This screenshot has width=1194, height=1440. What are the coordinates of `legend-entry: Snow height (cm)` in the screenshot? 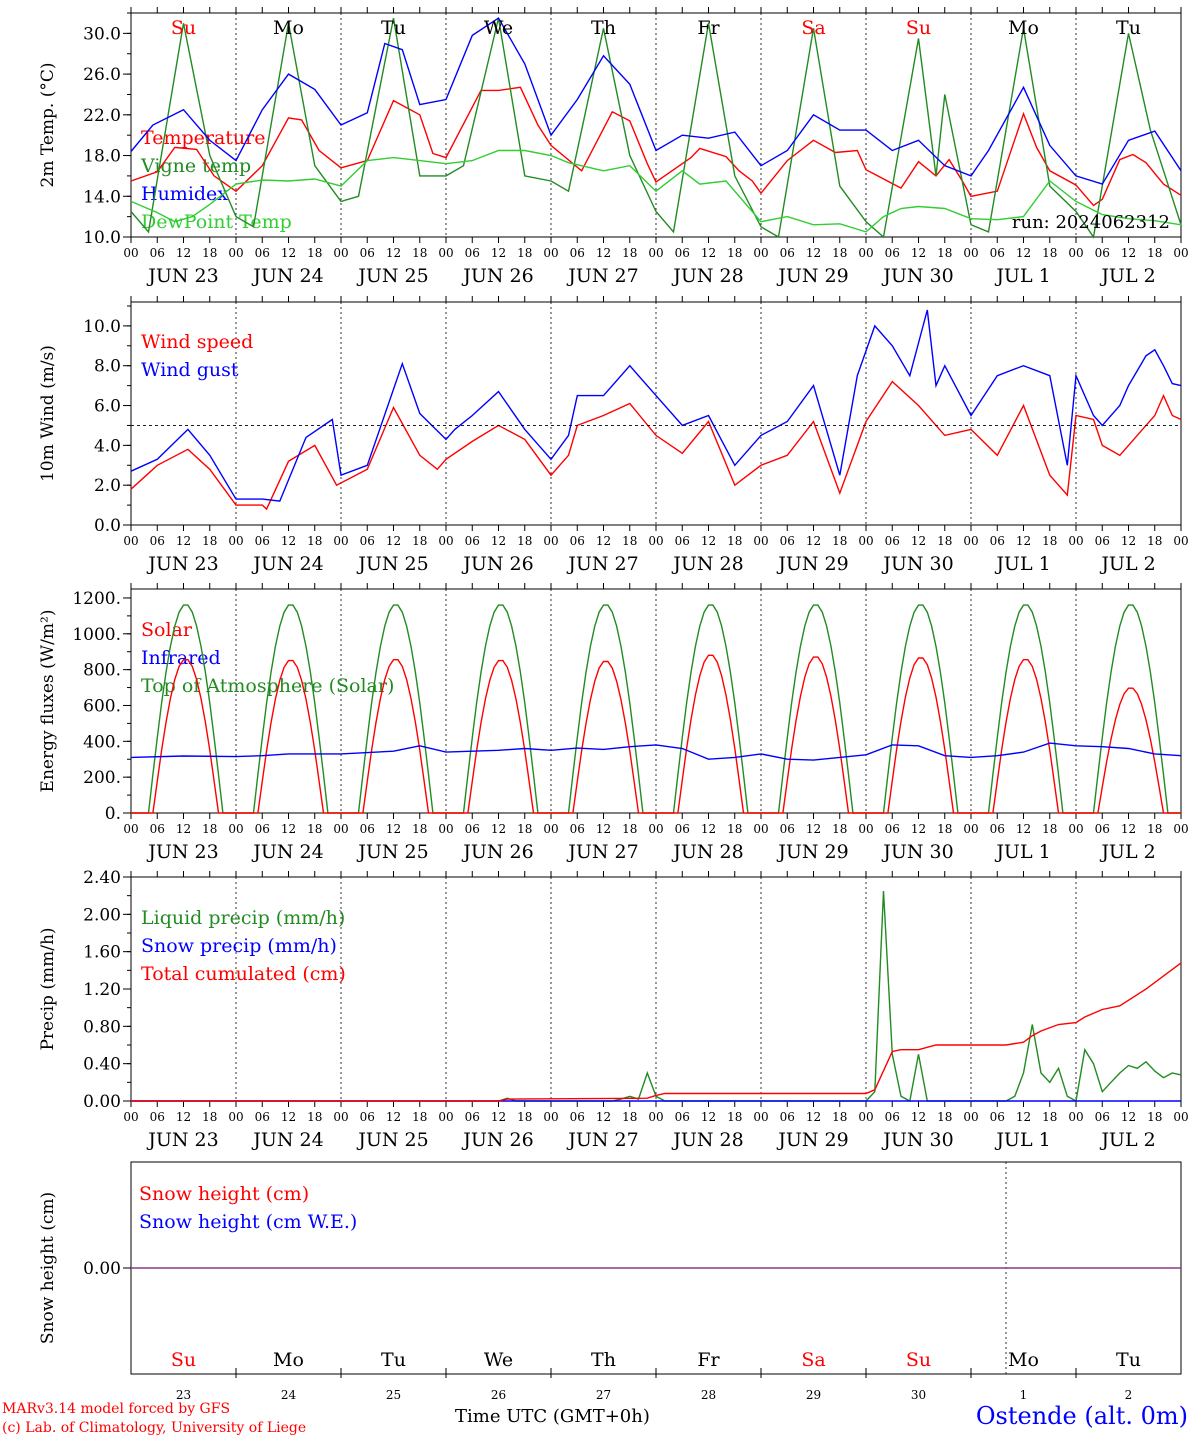 It's located at (224, 1194).